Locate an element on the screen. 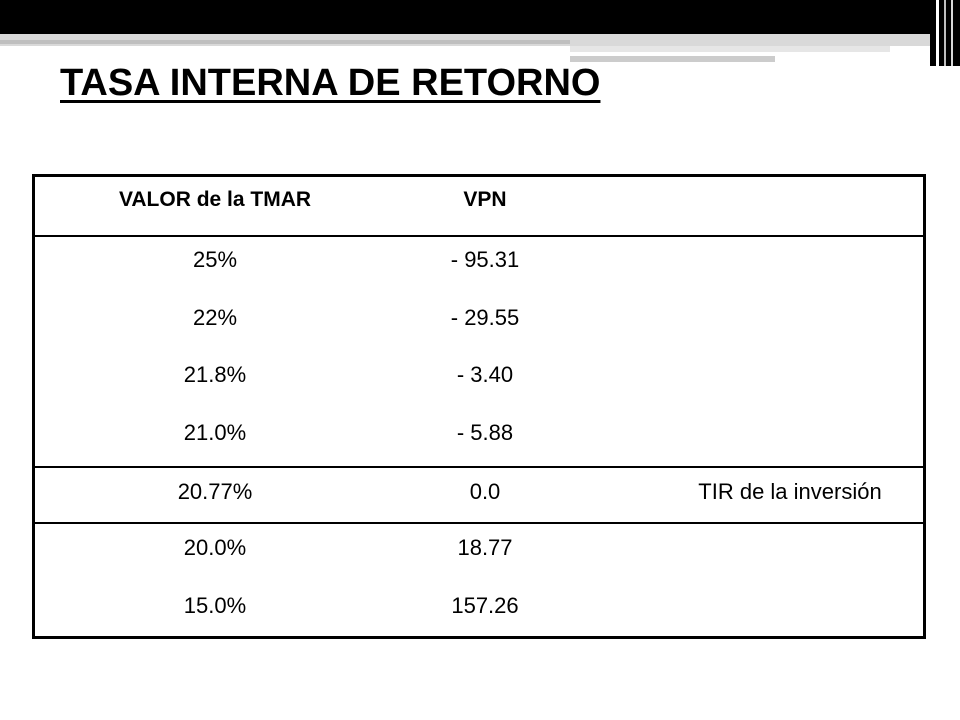 Image resolution: width=960 pixels, height=720 pixels. table-cell-vpn: - 5.88 is located at coordinates (485, 432).